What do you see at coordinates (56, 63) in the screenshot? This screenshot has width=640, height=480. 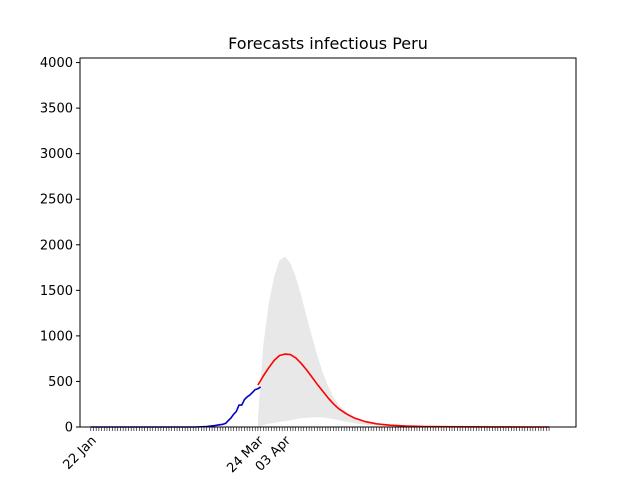 I see `y-tick-label: 4000` at bounding box center [56, 63].